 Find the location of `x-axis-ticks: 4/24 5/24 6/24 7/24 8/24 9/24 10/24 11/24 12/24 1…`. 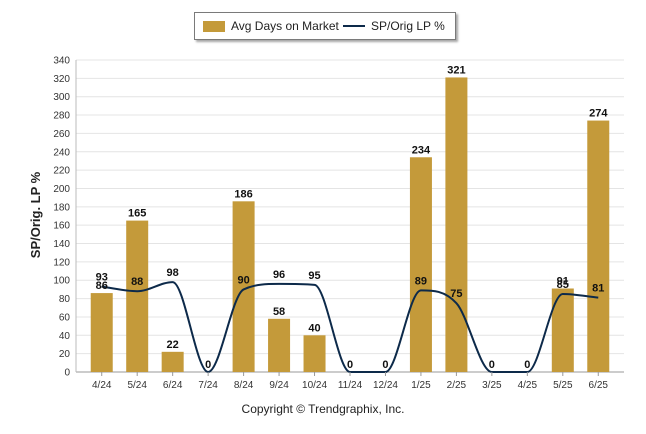

x-axis-ticks: 4/24 5/24 6/24 7/24 8/24 9/24 10/24 11/24 12/24 1… is located at coordinates (350, 381).